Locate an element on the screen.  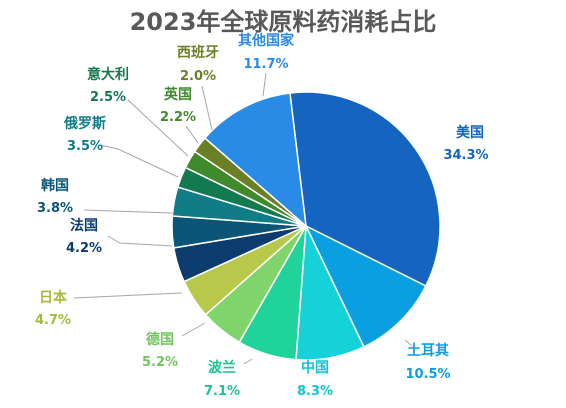
slice-value-label: 2.5% is located at coordinates (108, 97).